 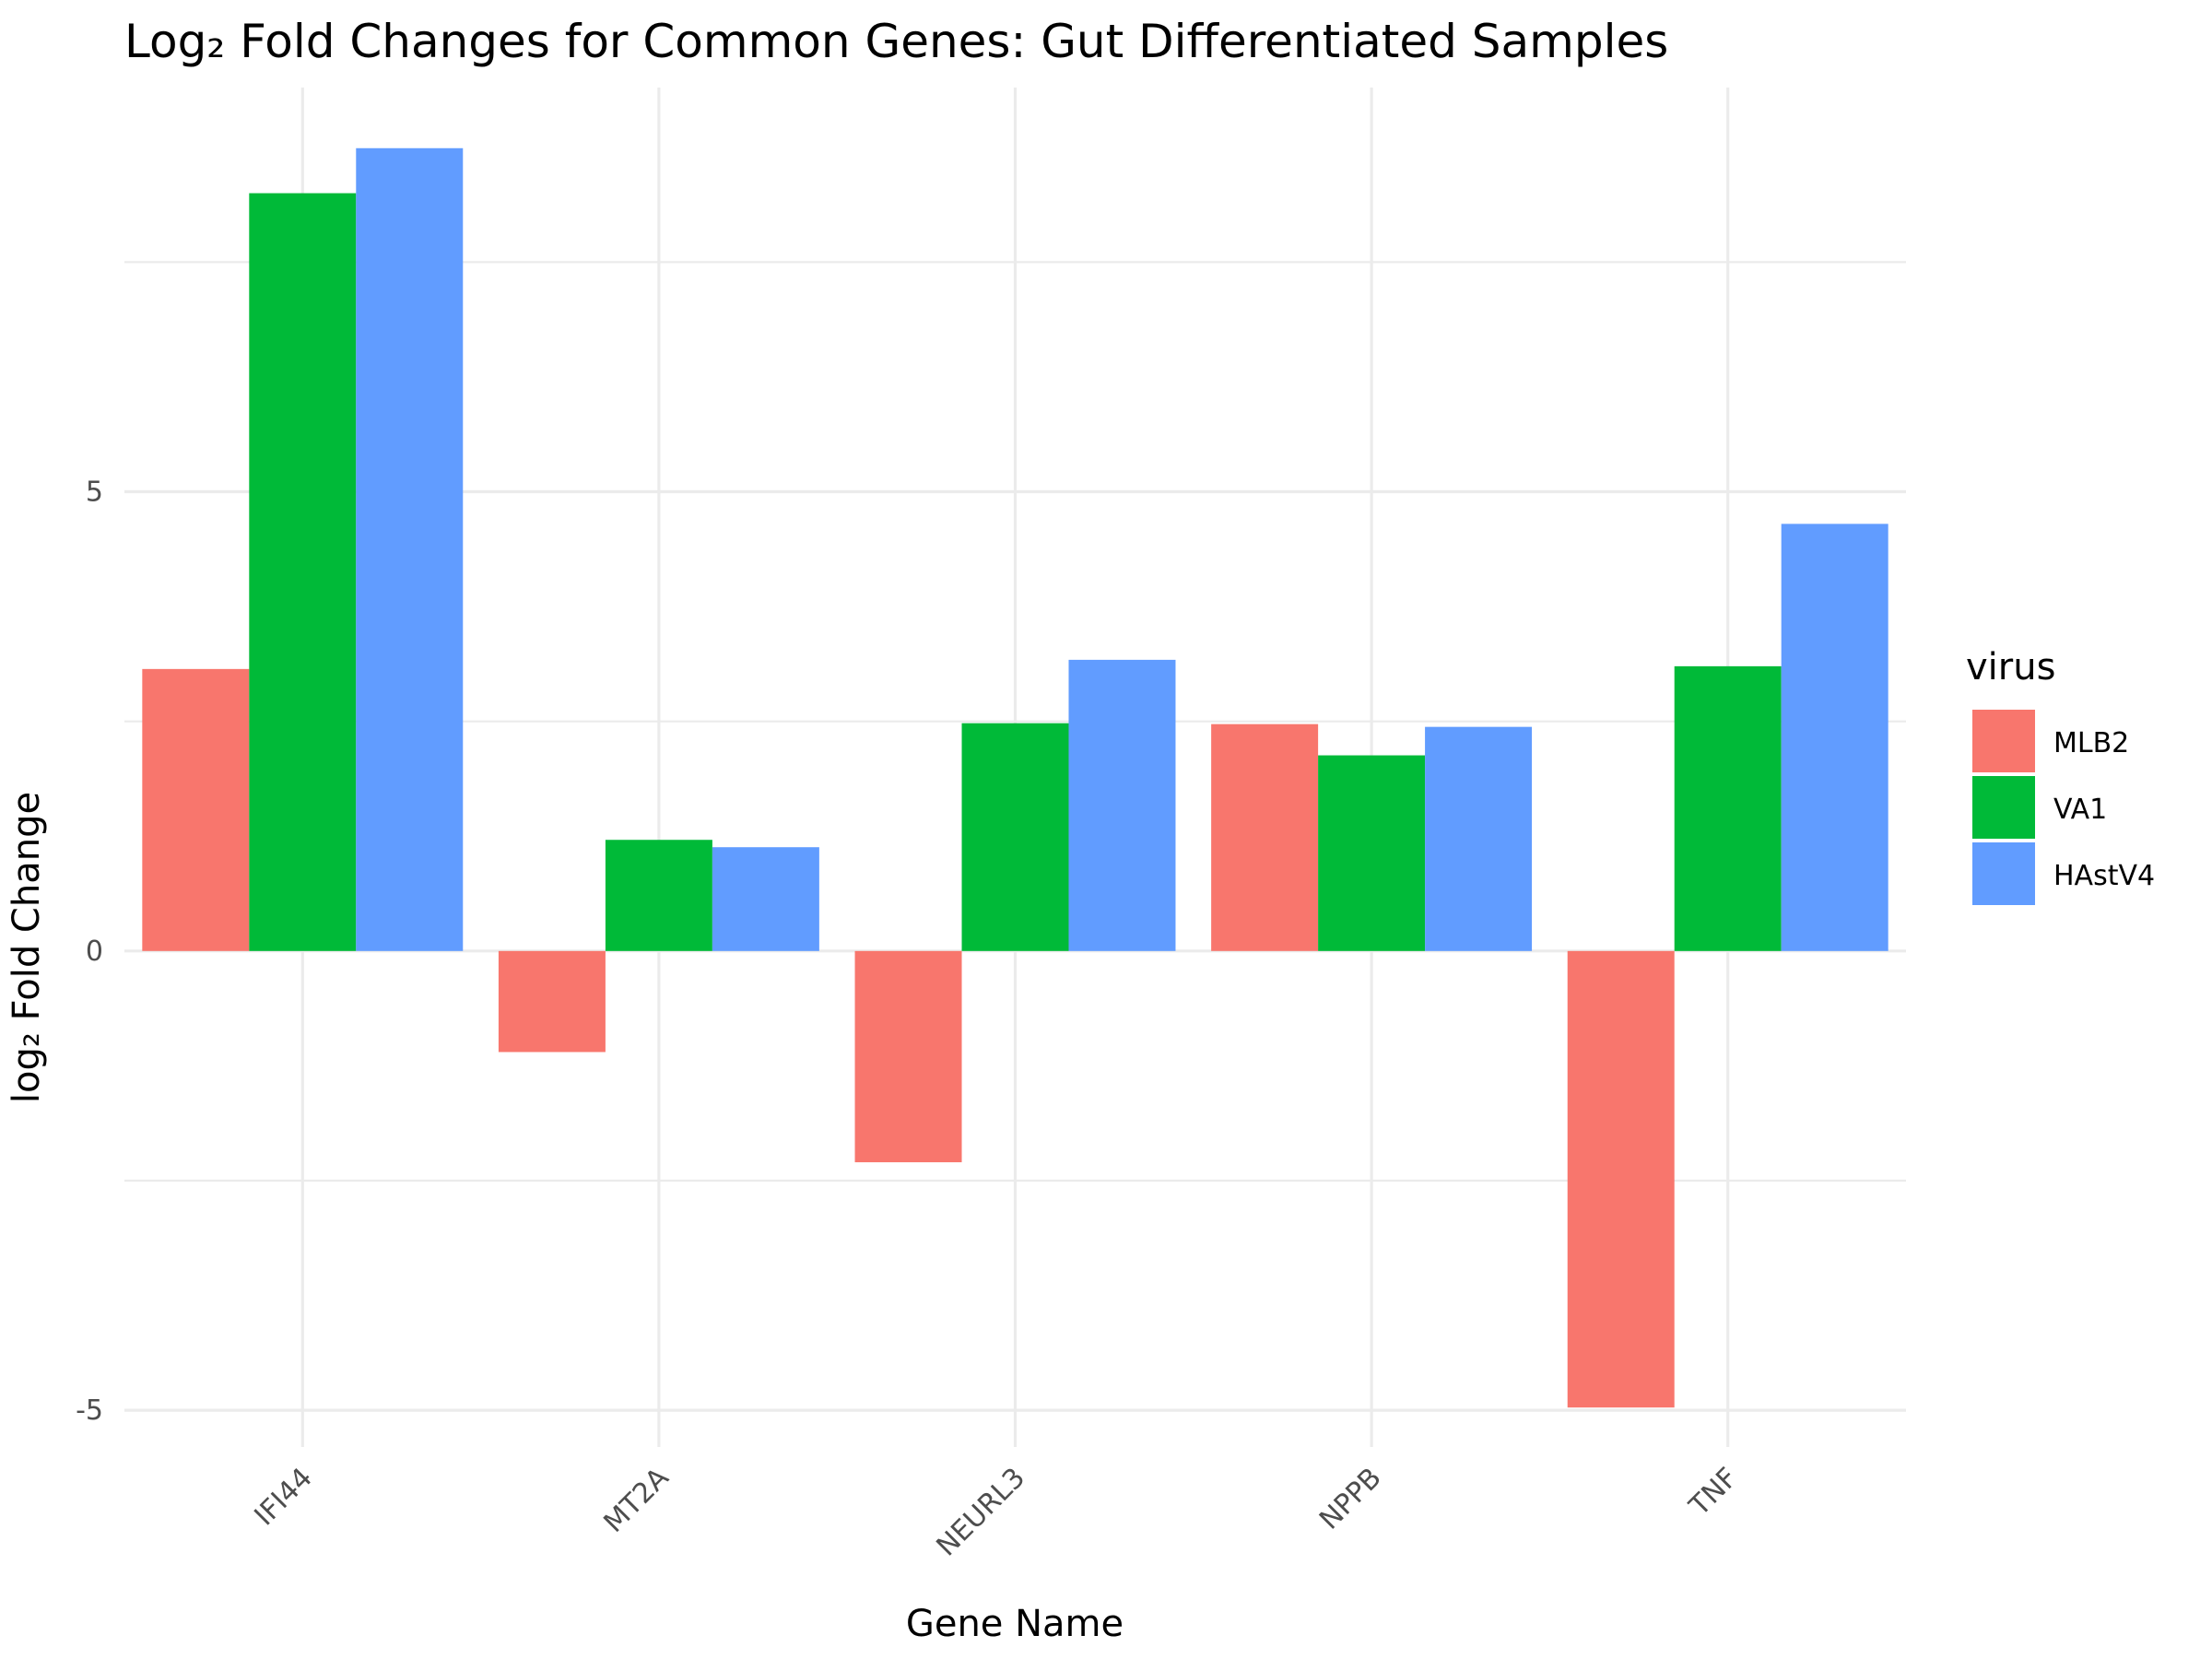 What do you see at coordinates (908, 1056) in the screenshot?
I see `bar-neurl3-mlb2` at bounding box center [908, 1056].